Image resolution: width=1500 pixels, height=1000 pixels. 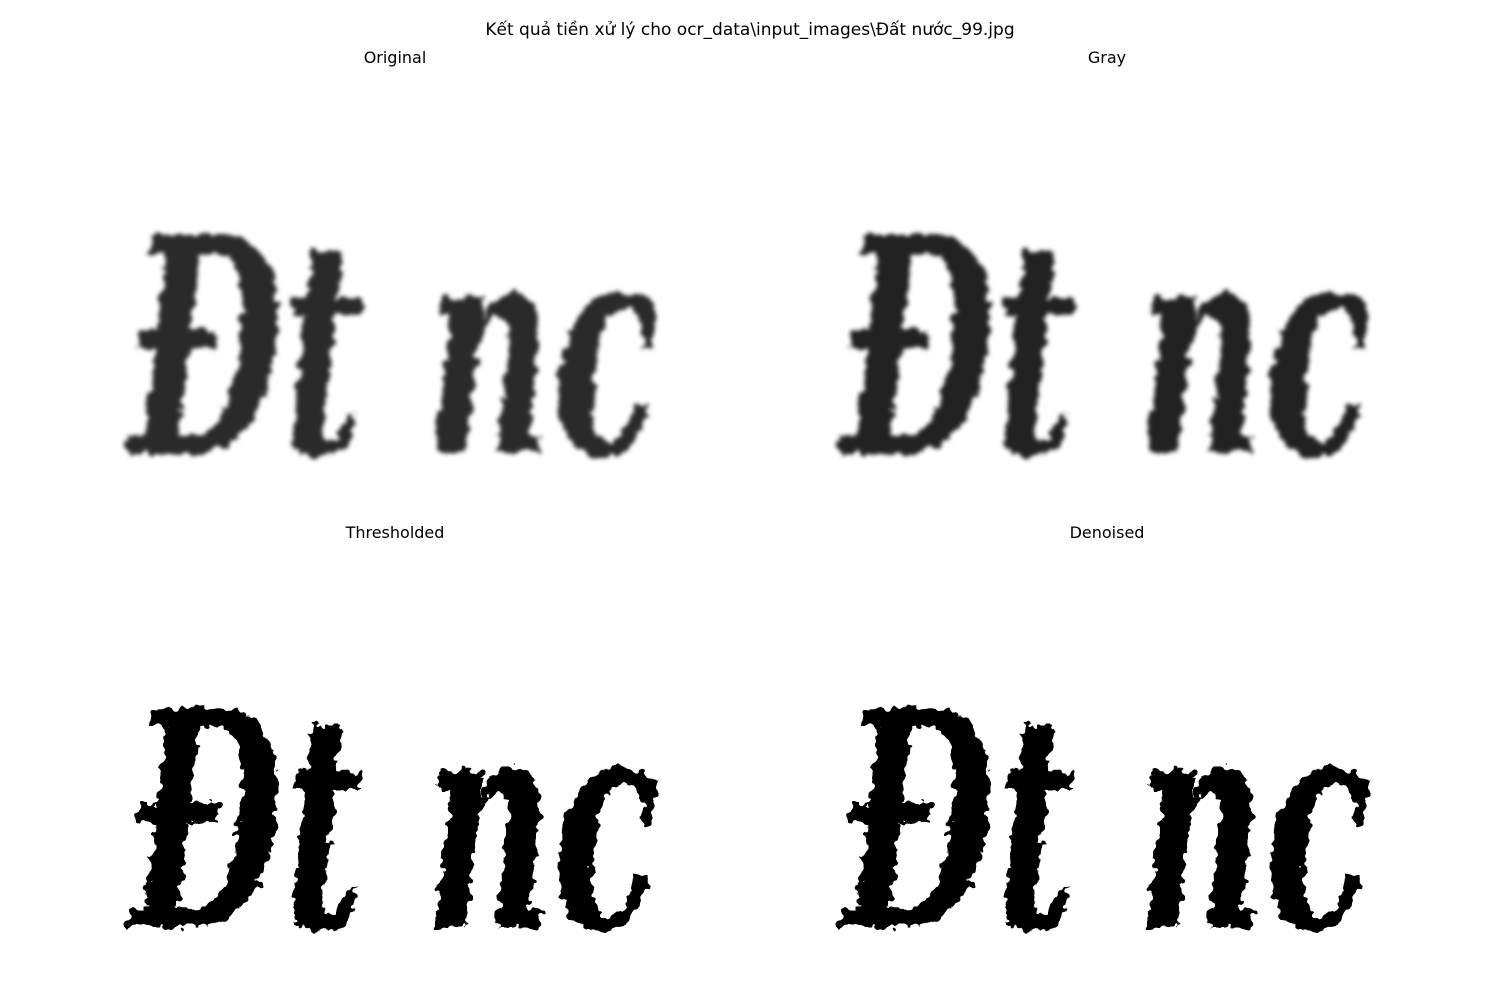 I want to click on thresholded-image: Đt nc, so click(x=395, y=802).